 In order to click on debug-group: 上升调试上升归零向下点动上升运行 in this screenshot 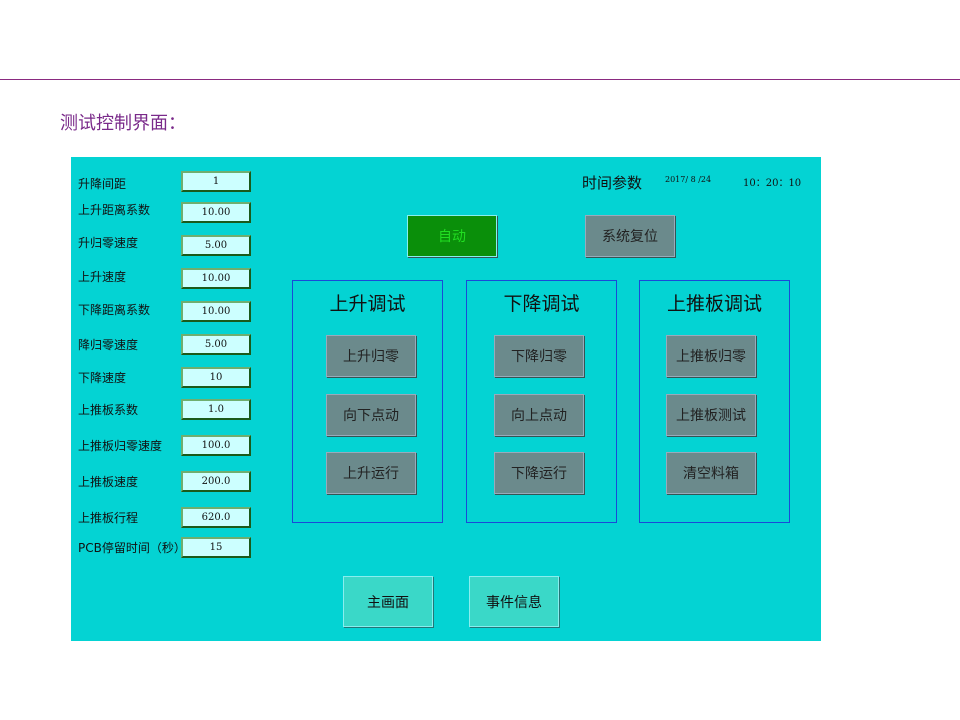, I will do `click(367, 401)`.